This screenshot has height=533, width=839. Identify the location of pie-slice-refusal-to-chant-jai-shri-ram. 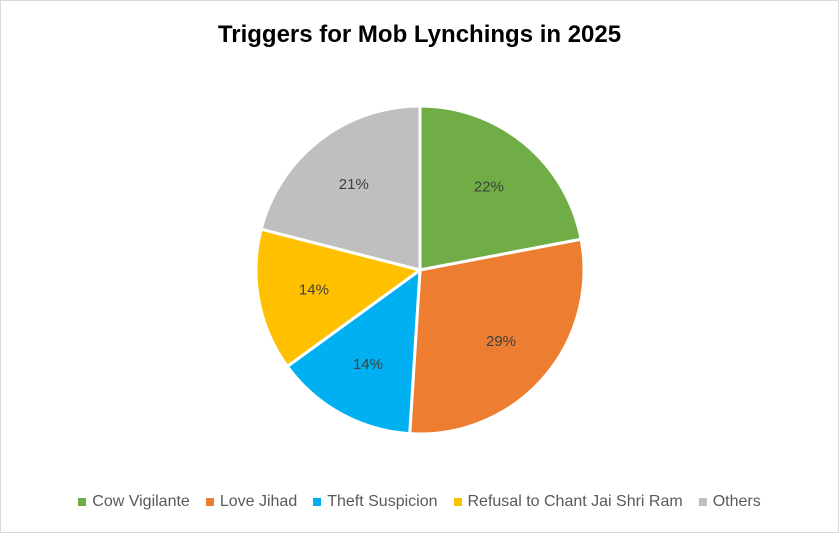
(338, 297).